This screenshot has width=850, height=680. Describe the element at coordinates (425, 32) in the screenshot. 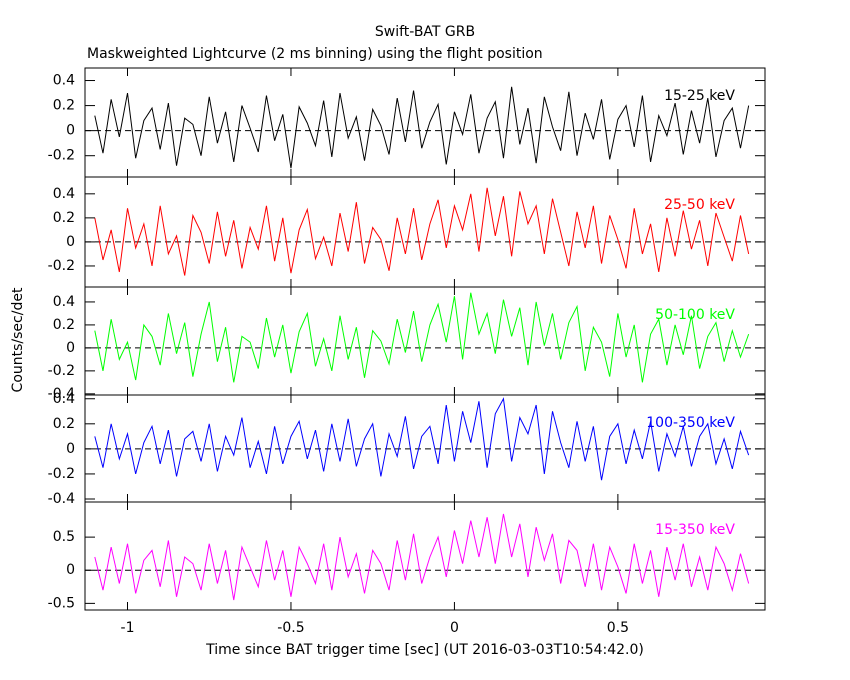

I see `chart-title: Swift-BAT GRB` at that location.